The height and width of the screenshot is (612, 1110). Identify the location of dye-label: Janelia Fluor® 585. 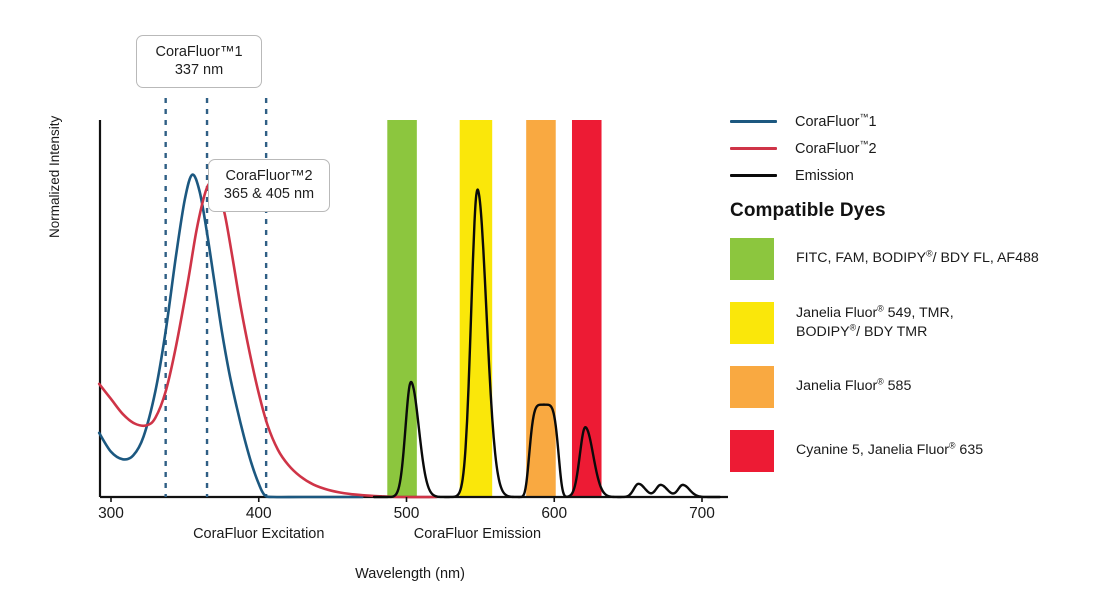
(854, 385).